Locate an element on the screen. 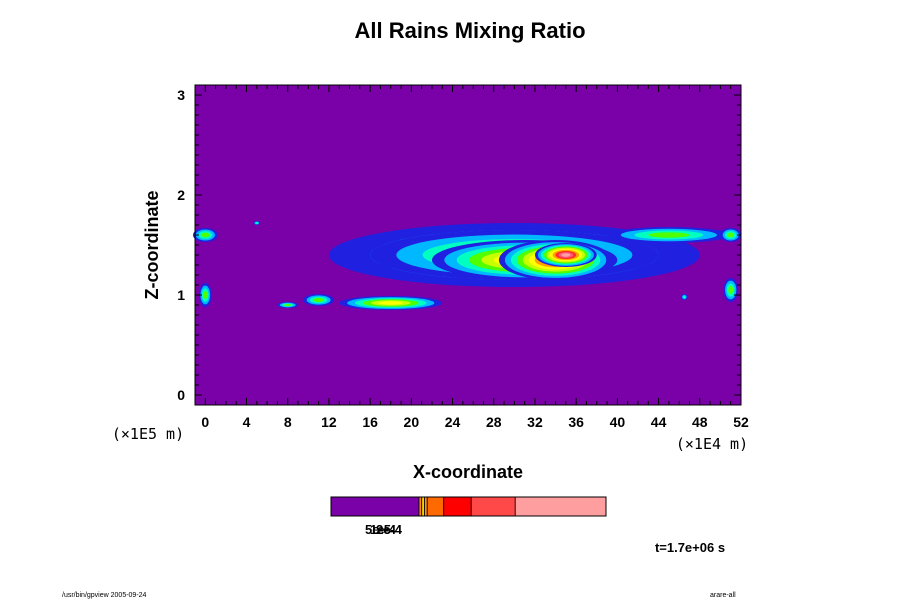  time-label: t=1.7e+06 s is located at coordinates (690, 547).